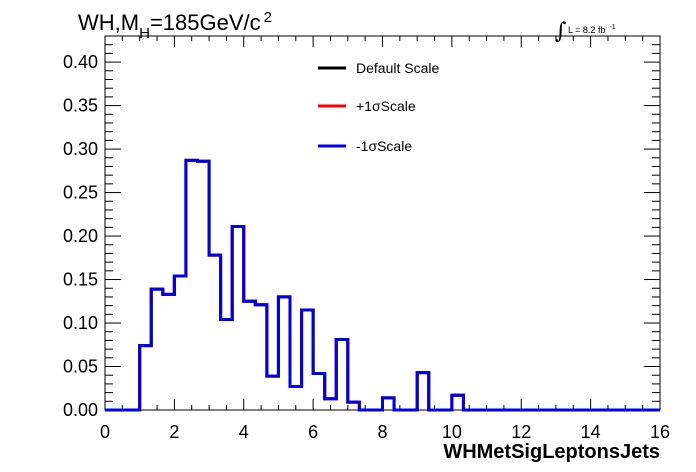 This screenshot has width=696, height=472. Describe the element at coordinates (108, 22) in the screenshot. I see `title-prefix: WH,M` at that location.